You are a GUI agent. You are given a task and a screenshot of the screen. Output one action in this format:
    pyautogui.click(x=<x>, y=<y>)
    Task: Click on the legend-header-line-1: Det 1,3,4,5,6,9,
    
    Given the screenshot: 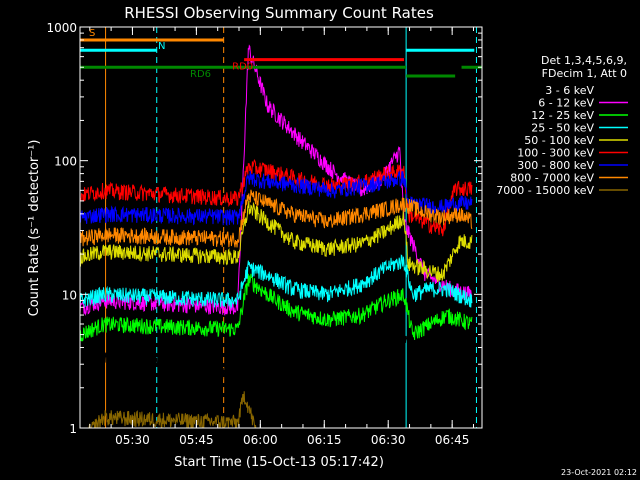 What is the action you would take?
    pyautogui.click(x=584, y=60)
    